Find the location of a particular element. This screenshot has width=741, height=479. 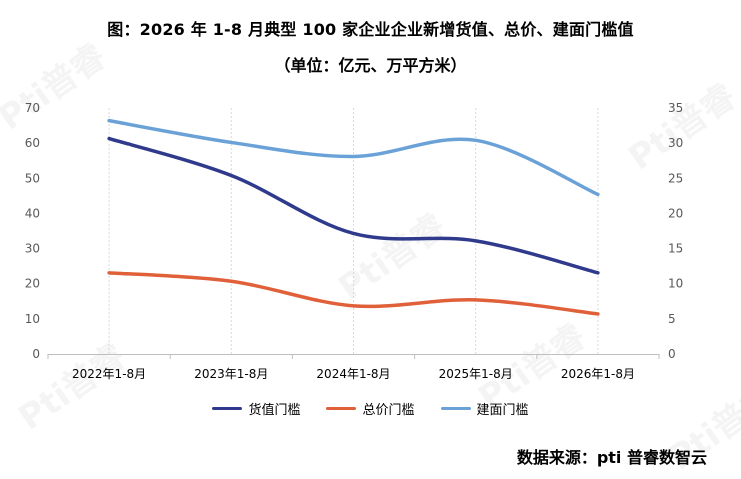

y-left-tick-label: 50 is located at coordinates (32, 178).